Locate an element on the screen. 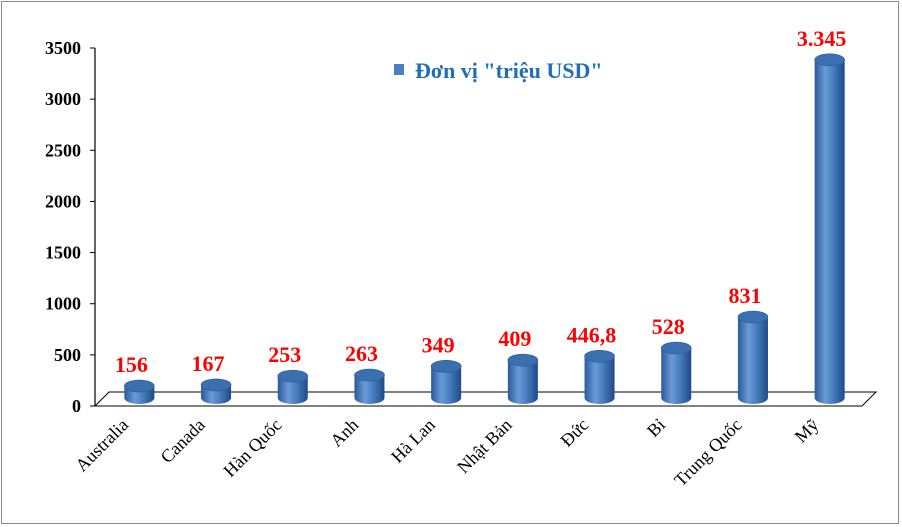 The image size is (902, 527). y-tick-label: 2000 is located at coordinates (63, 201).